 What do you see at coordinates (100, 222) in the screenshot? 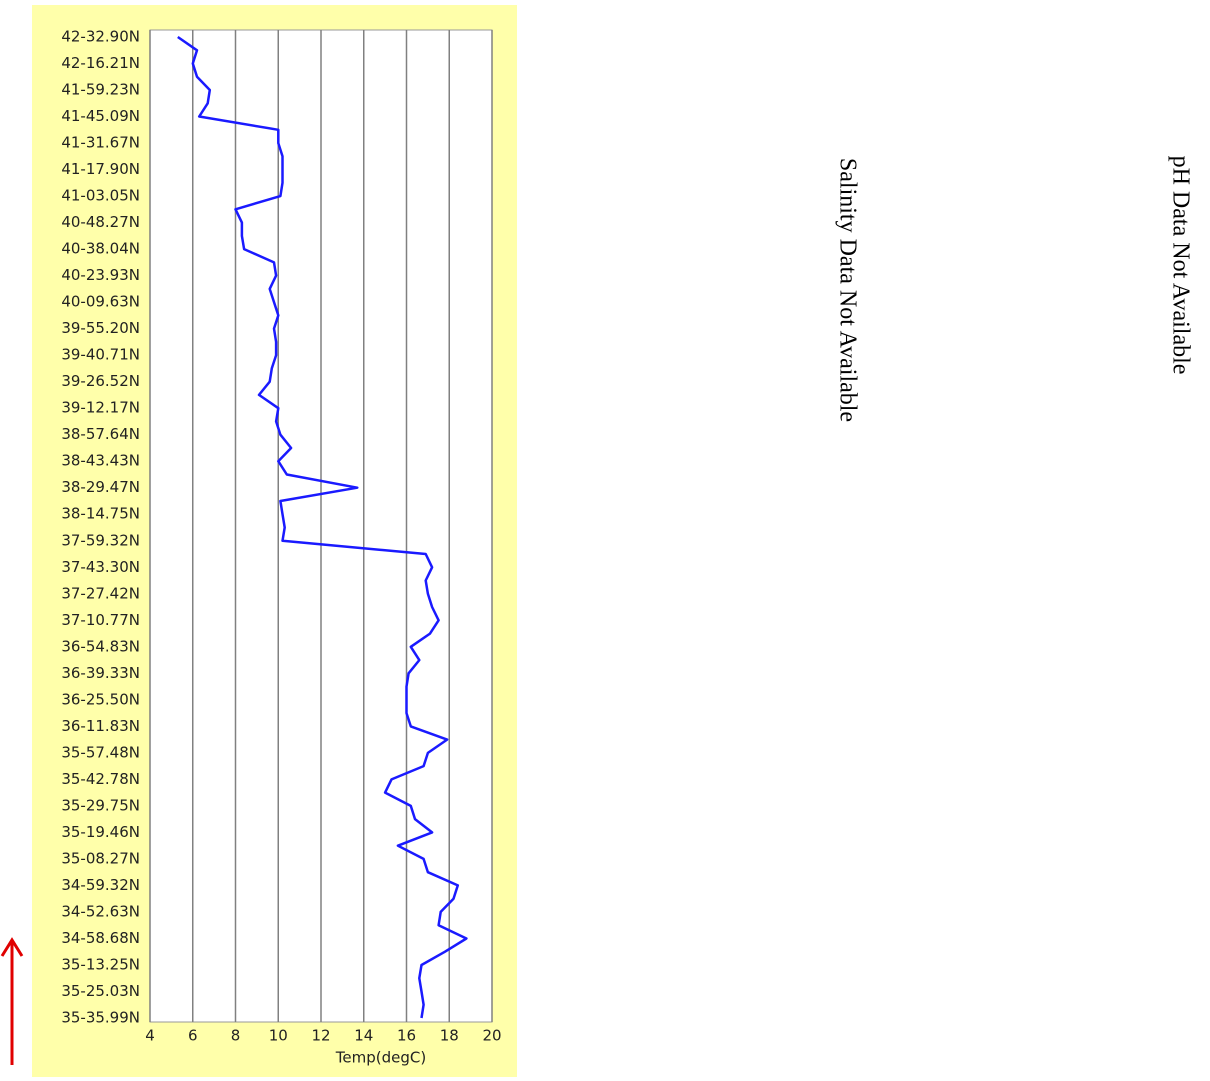
I see `y-tick-label: 40-48.27N` at bounding box center [100, 222].